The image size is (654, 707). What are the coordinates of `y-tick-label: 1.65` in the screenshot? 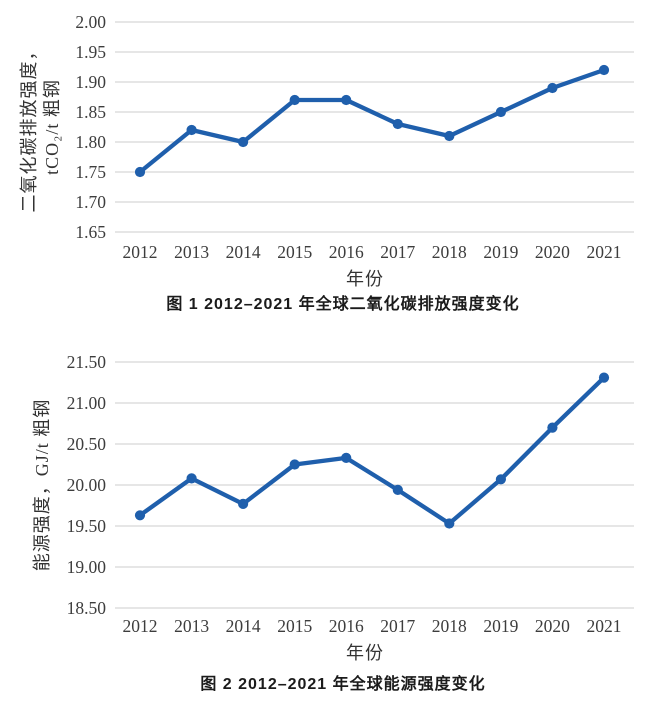 It's located at (90, 232).